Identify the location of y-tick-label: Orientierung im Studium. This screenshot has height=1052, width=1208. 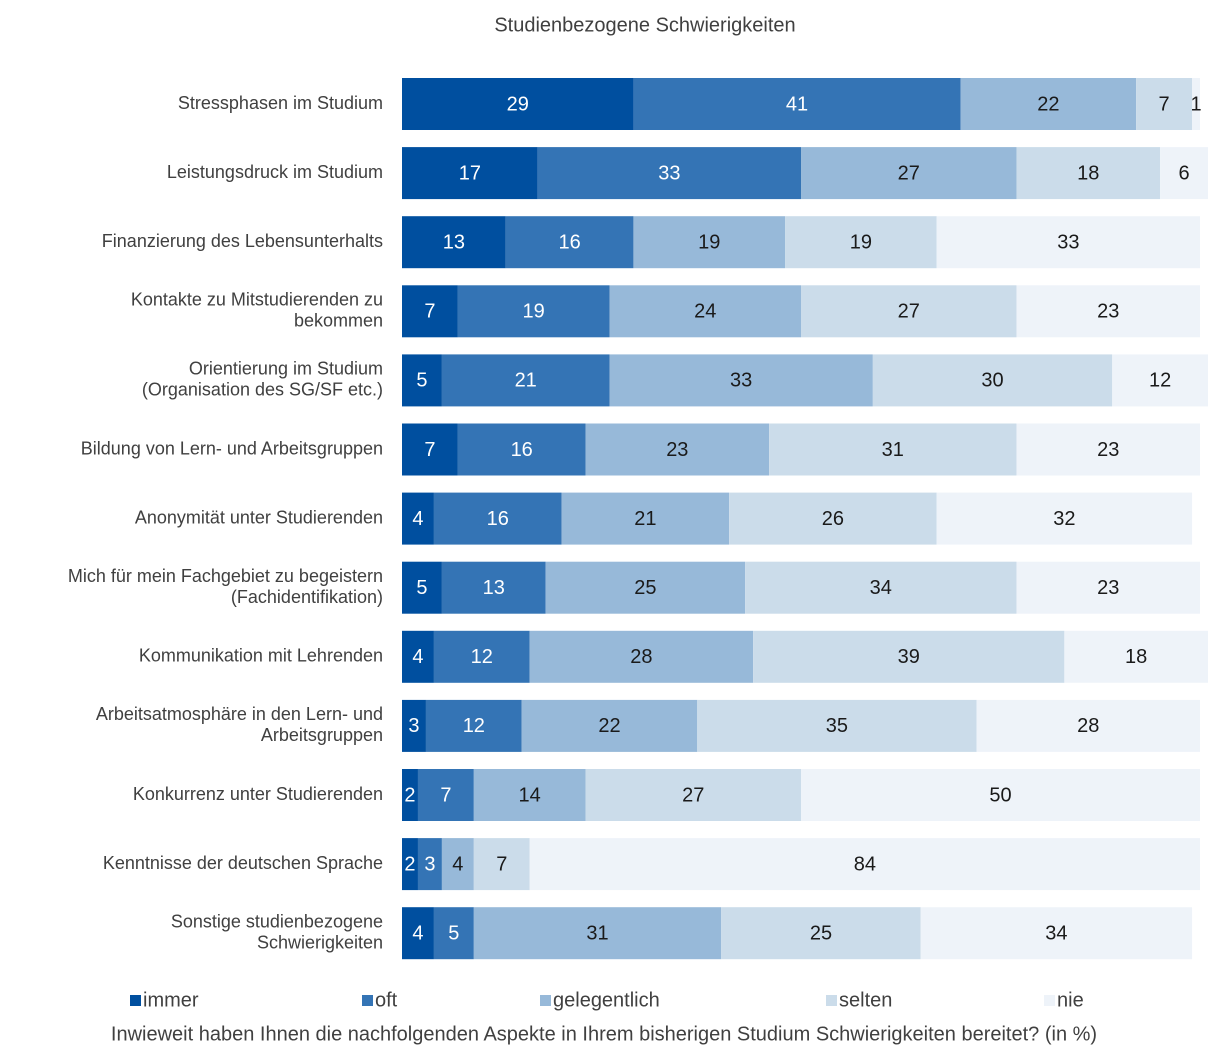
(286, 369).